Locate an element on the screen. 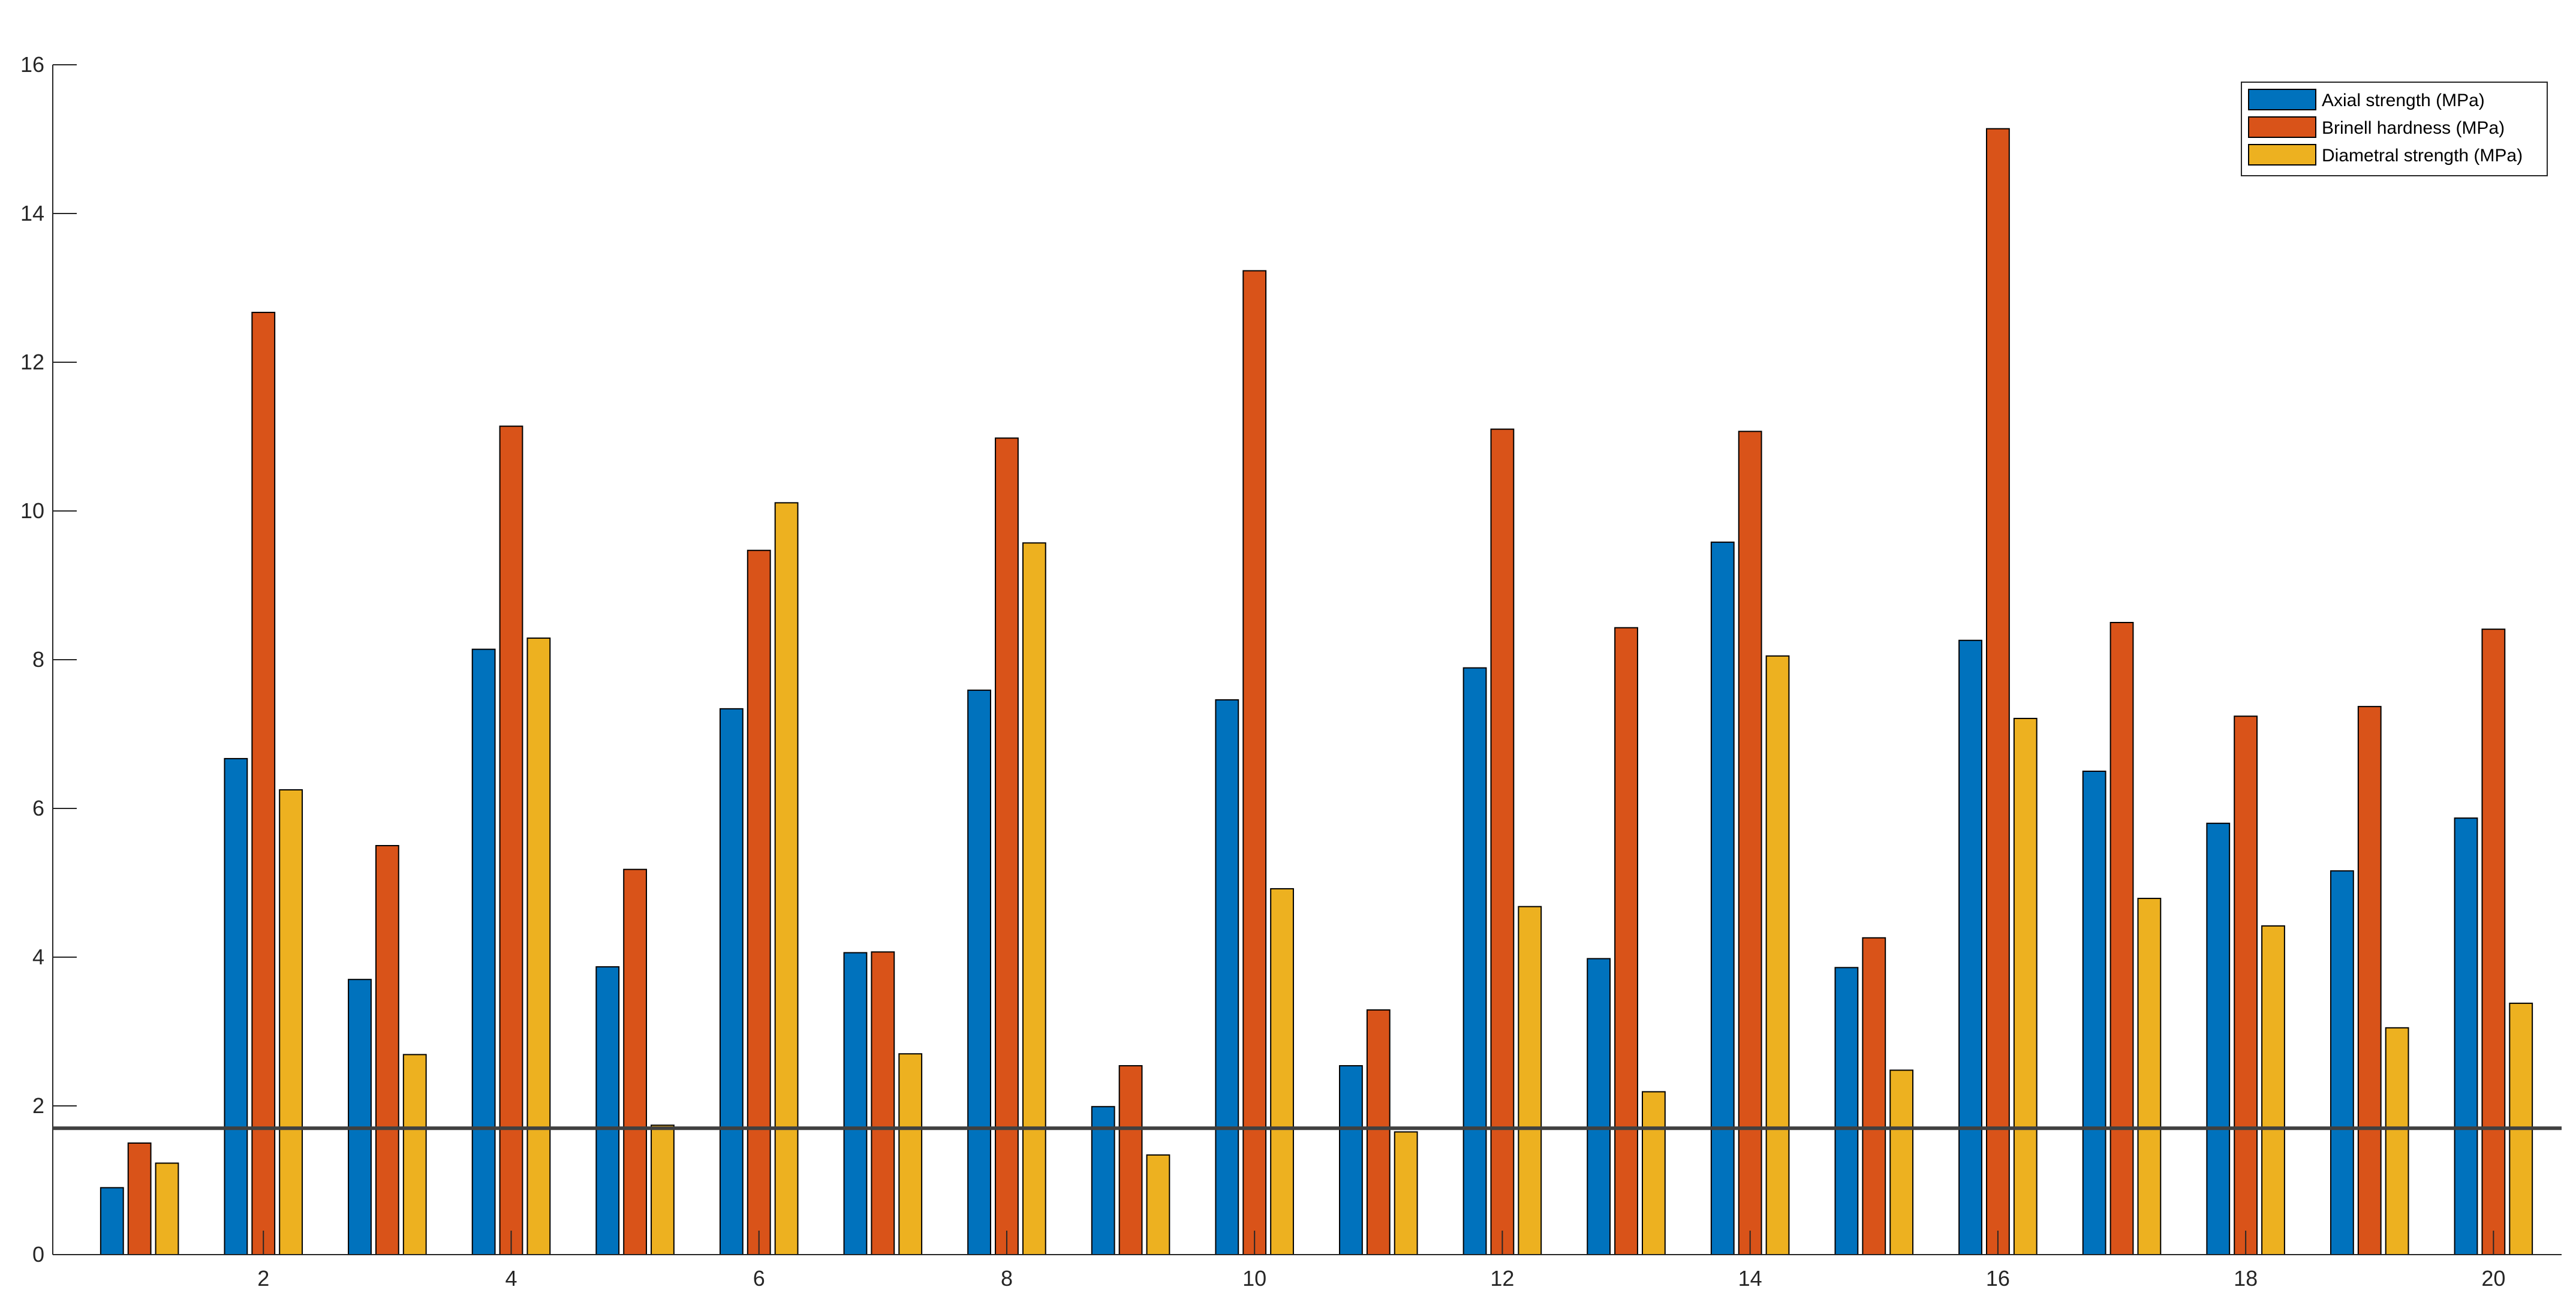 The image size is (2576, 1299). x-tick-label: 6 is located at coordinates (759, 1279).